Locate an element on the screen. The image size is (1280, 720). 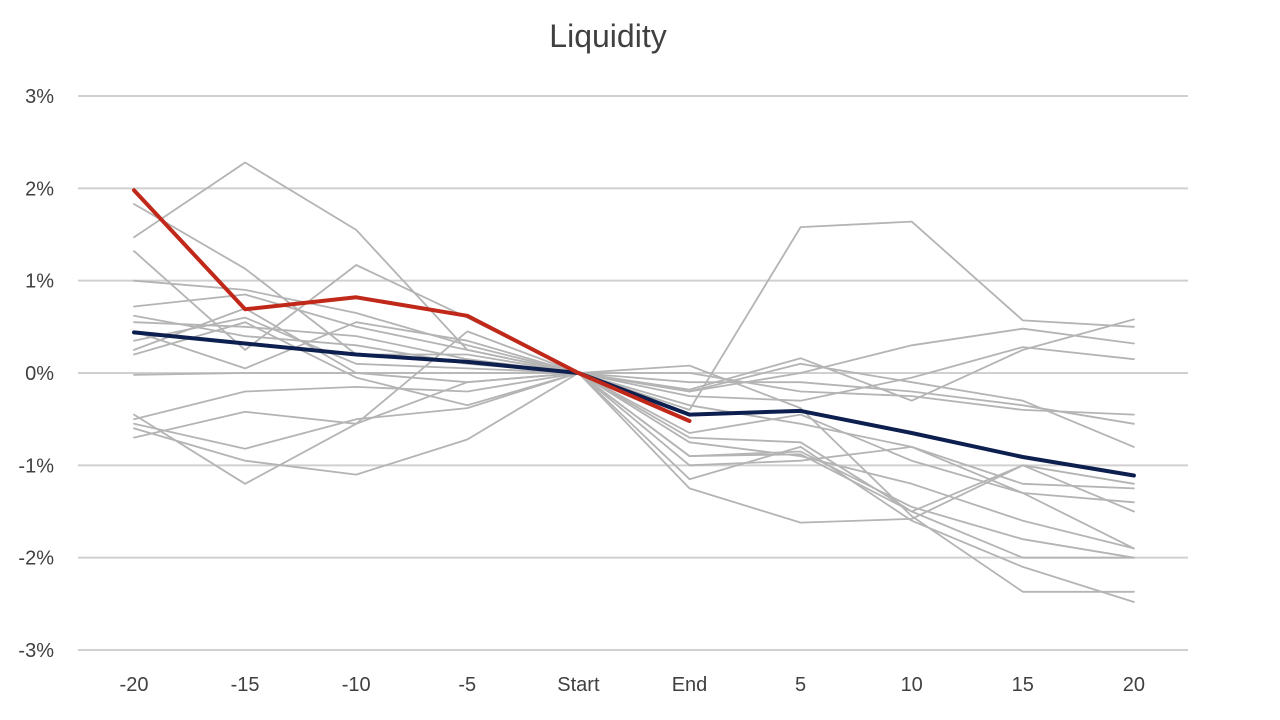
y-tick-label: -3% is located at coordinates (36, 651).